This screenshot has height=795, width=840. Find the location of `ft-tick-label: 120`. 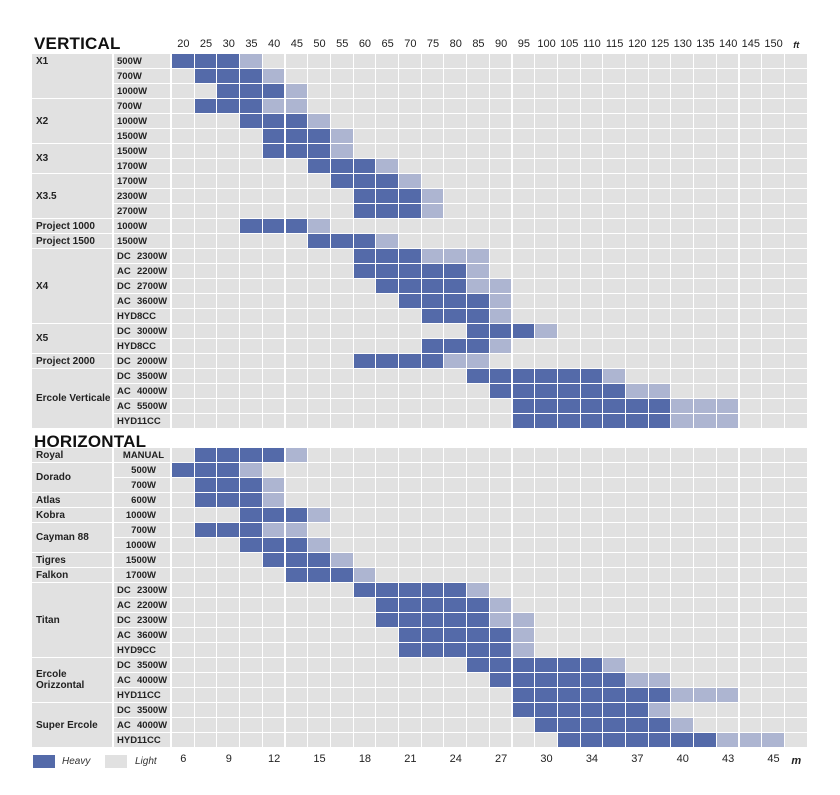

ft-tick-label: 120 is located at coordinates (637, 44).